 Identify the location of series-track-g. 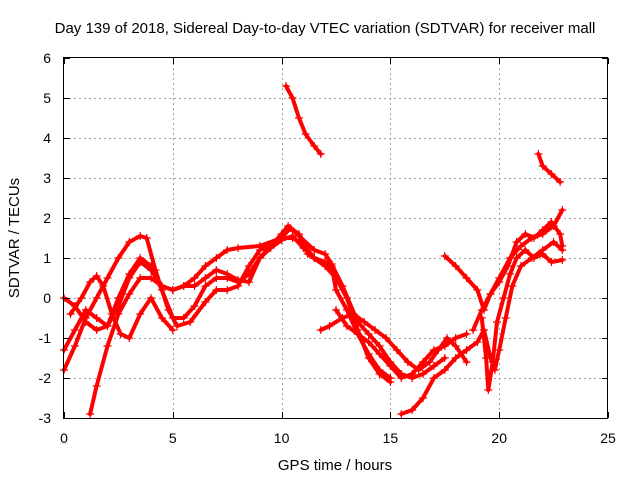
(303, 120).